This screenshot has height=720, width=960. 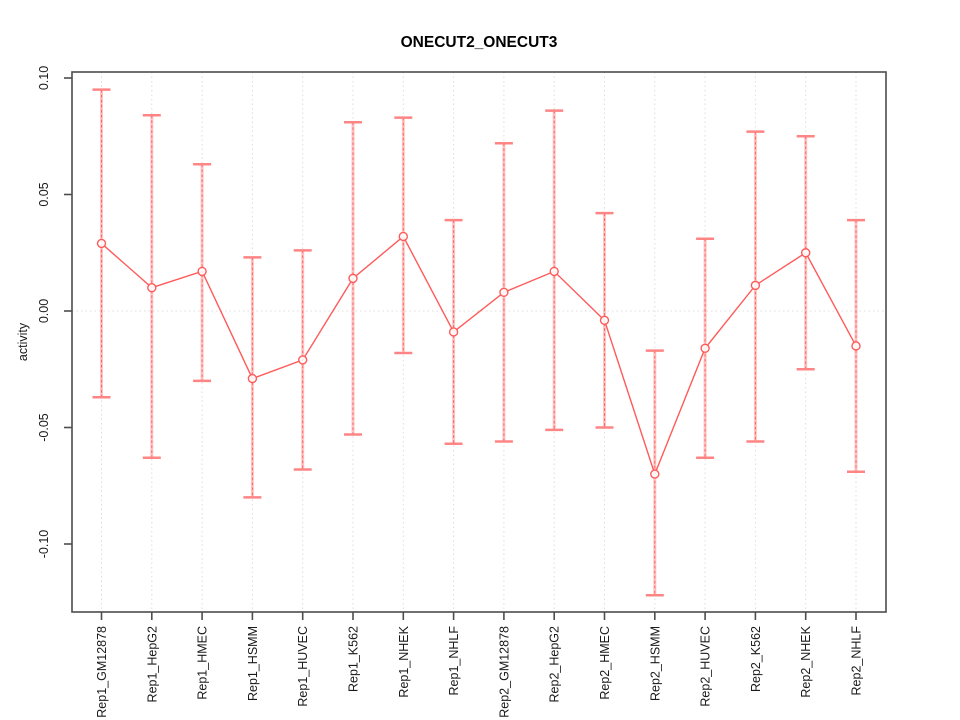 What do you see at coordinates (404, 661) in the screenshot?
I see `x-tick-label: Rep1_NHEK` at bounding box center [404, 661].